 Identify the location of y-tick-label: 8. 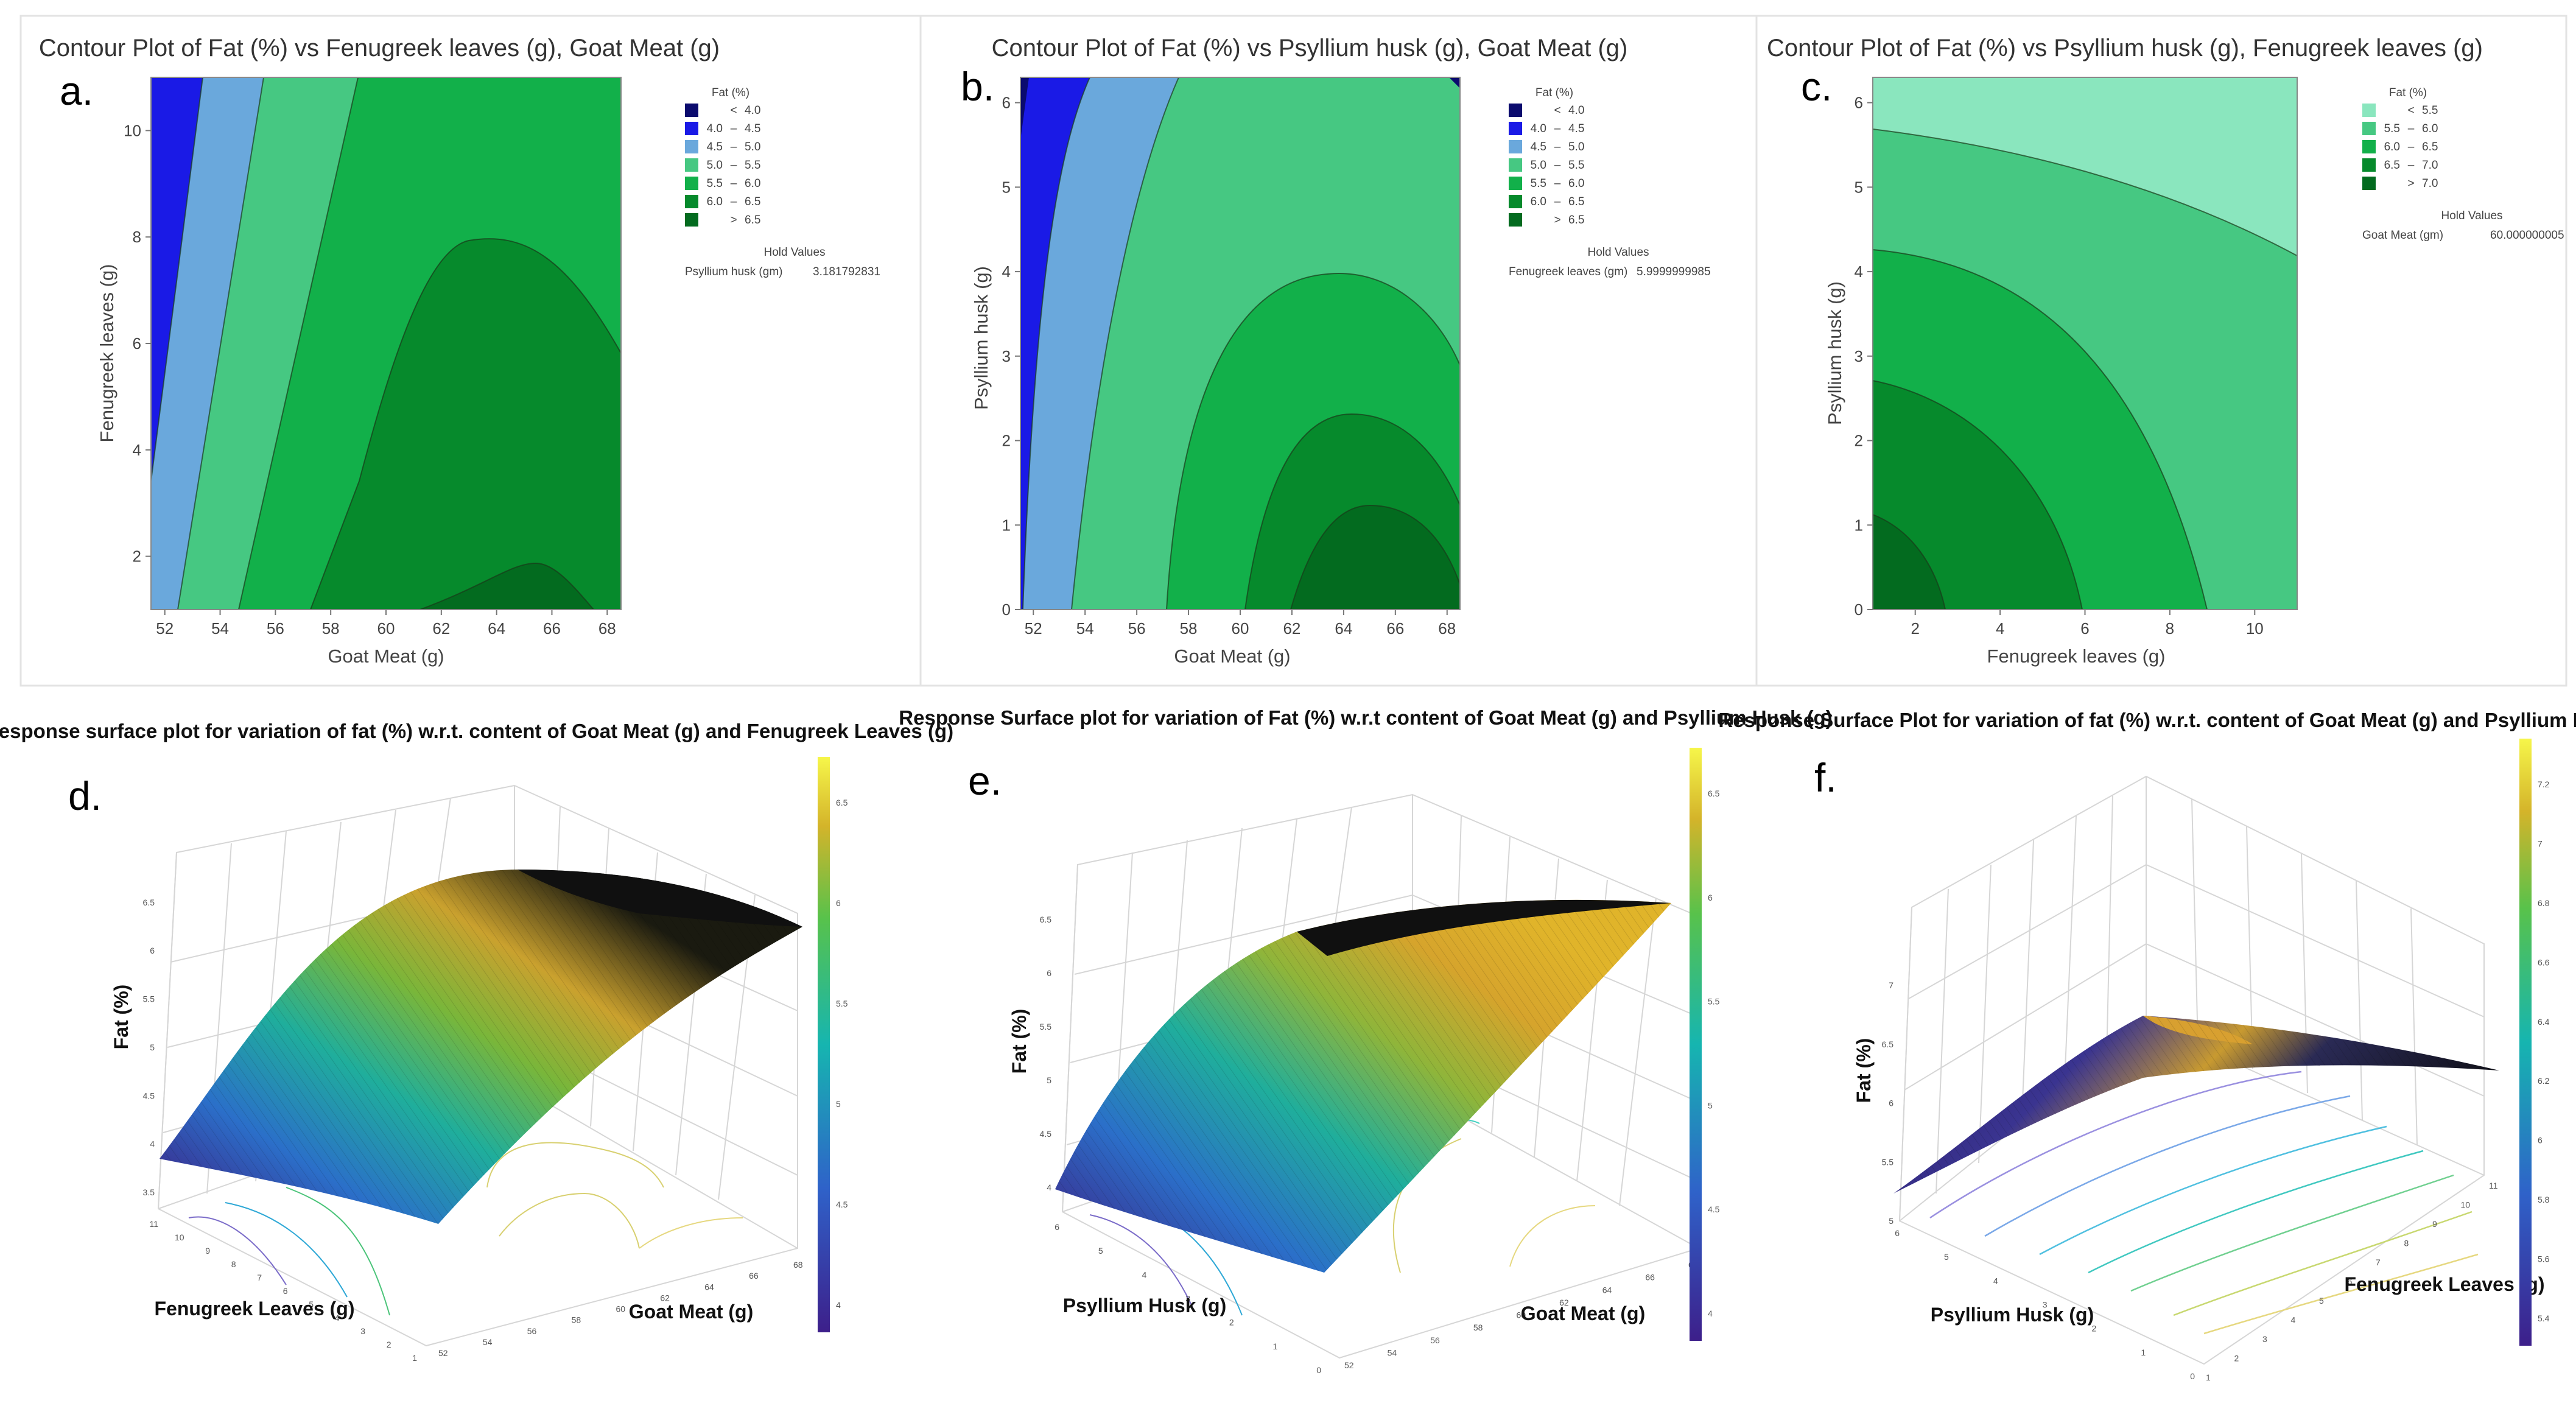
(137, 237).